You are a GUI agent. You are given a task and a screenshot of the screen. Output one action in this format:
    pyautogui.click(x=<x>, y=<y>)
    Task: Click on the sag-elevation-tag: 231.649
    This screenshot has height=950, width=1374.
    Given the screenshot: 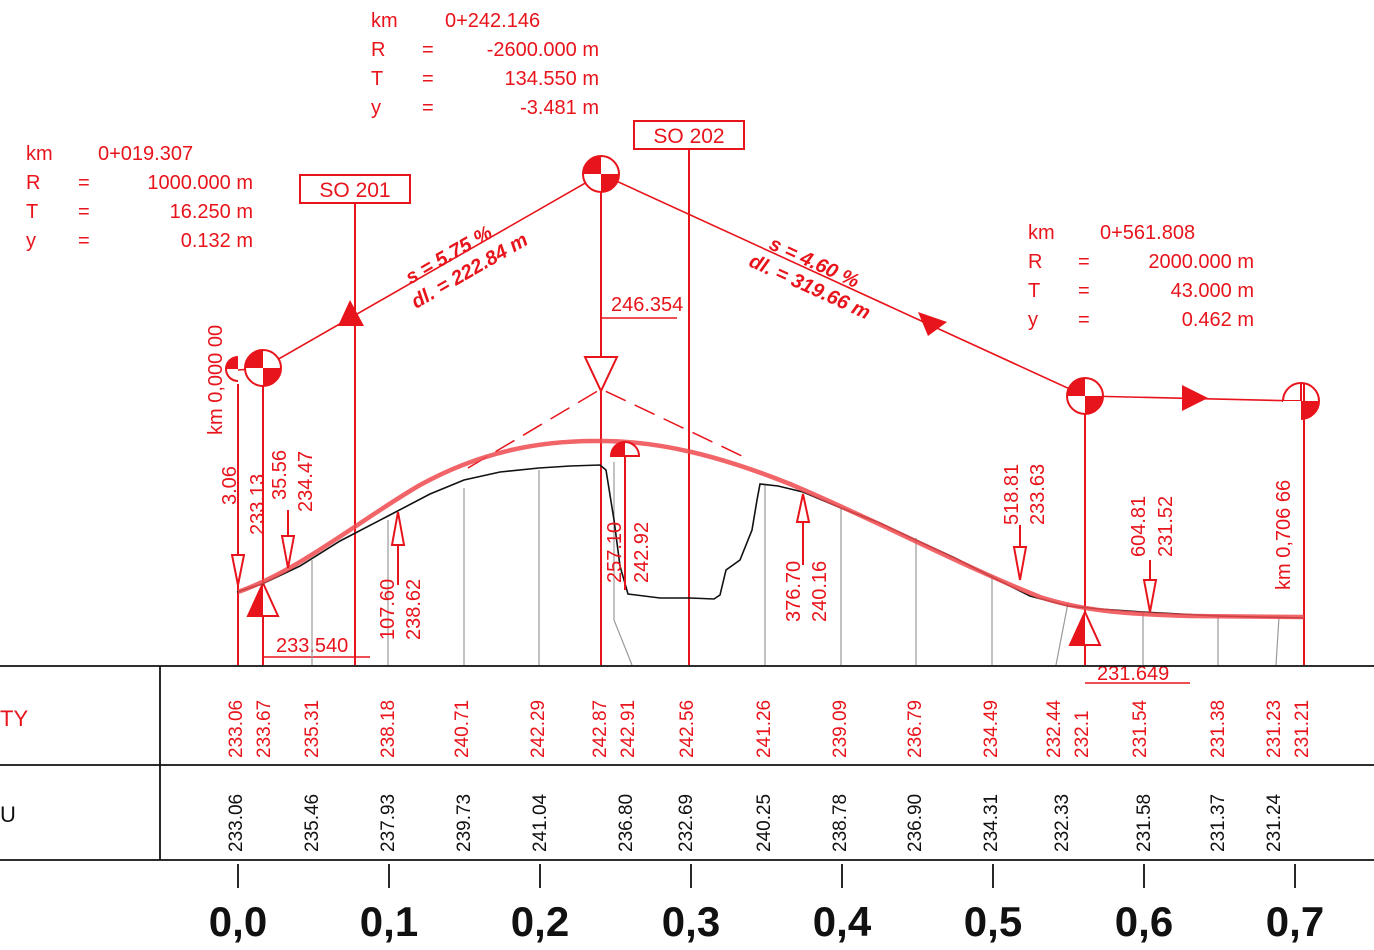 What is the action you would take?
    pyautogui.click(x=1129, y=647)
    